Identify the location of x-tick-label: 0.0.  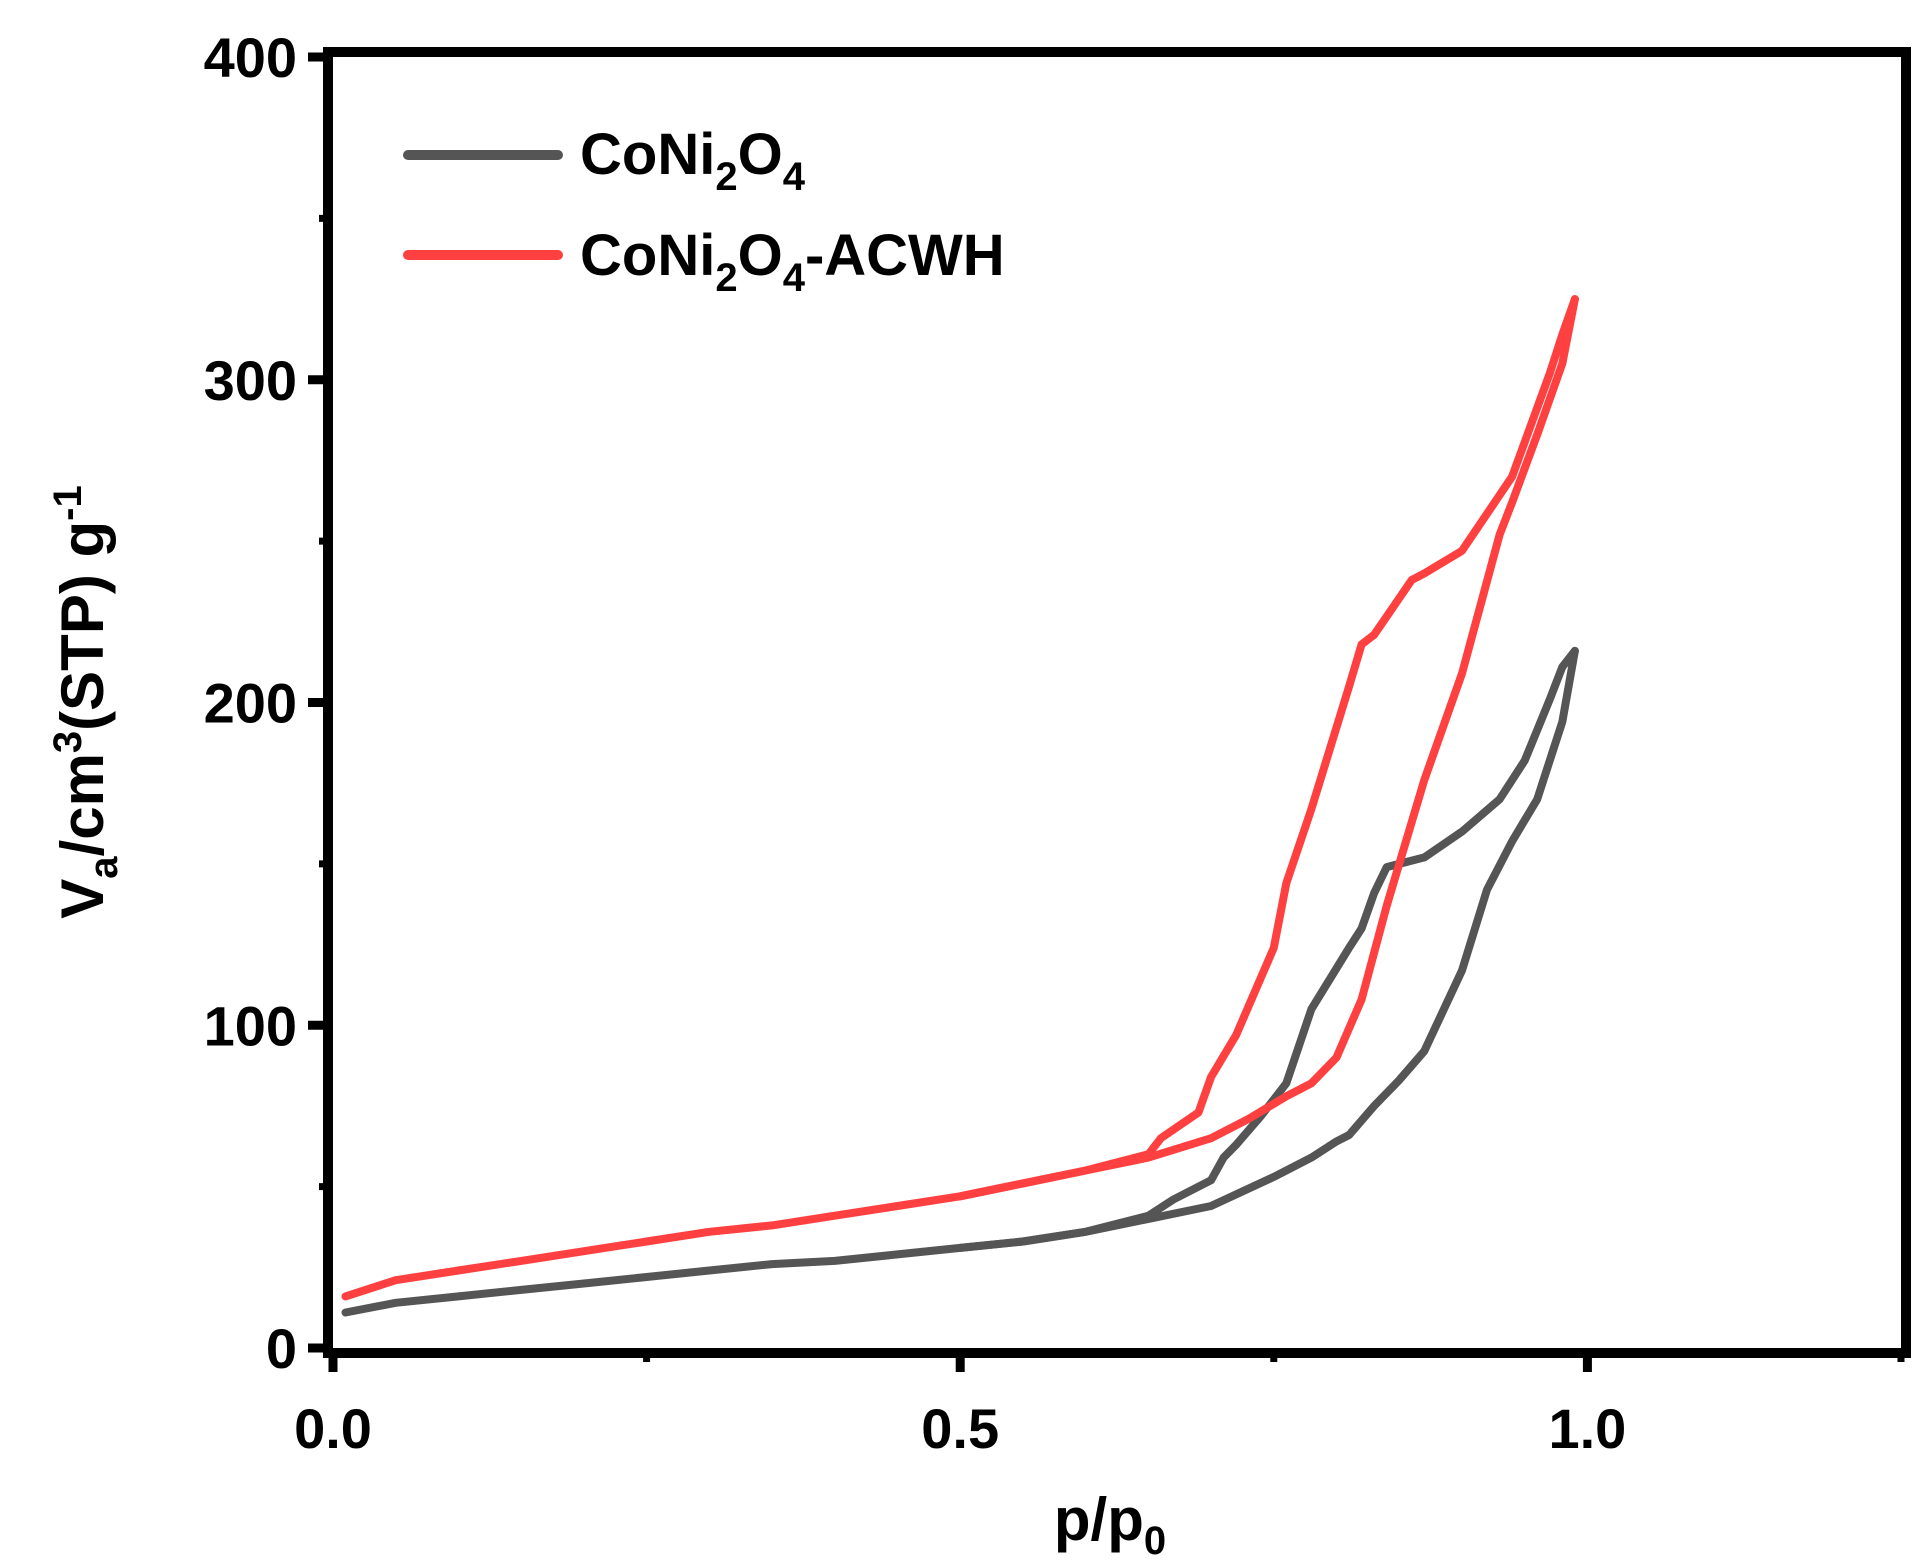
(333, 1428).